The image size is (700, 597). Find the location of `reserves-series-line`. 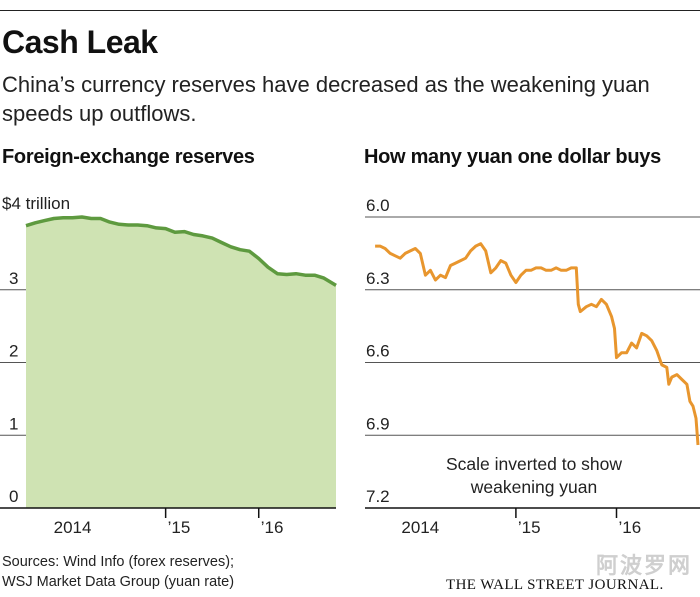

reserves-series-line is located at coordinates (181, 251).